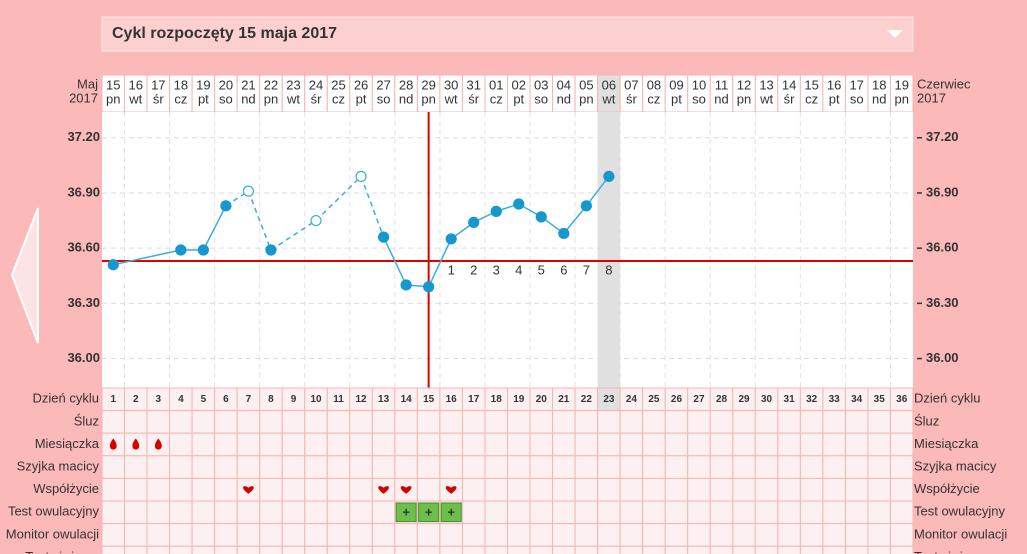 The width and height of the screenshot is (1027, 554). I want to click on cycle-day: 4, so click(181, 399).